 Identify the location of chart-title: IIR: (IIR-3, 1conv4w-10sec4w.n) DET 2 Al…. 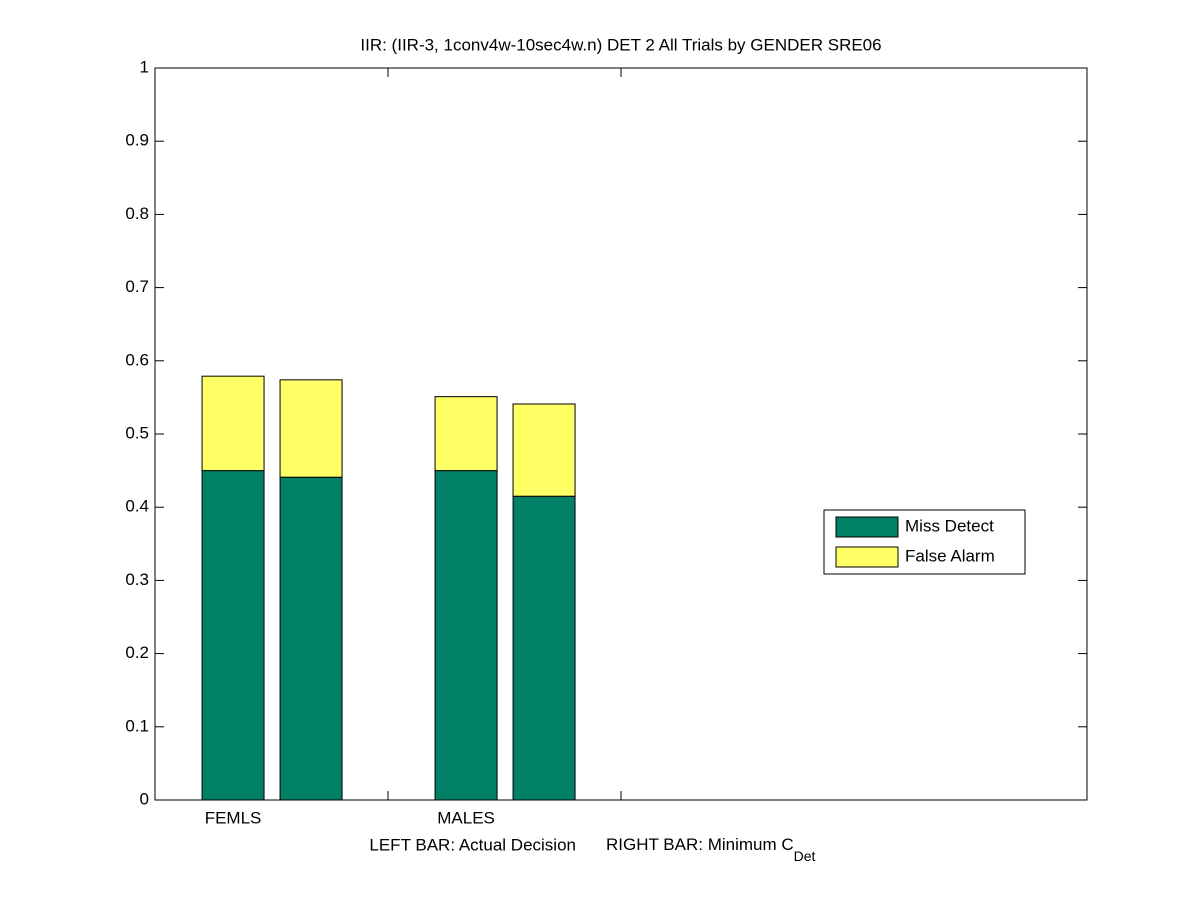
(620, 44).